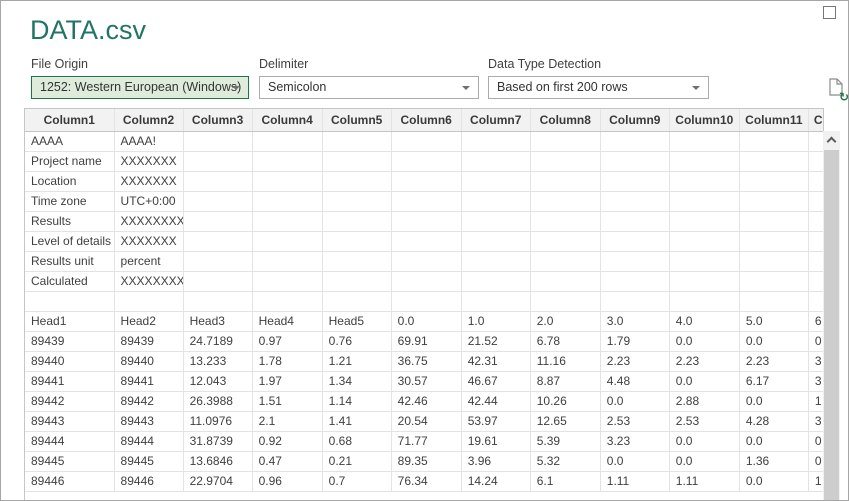 This screenshot has height=501, width=849. Describe the element at coordinates (496, 441) in the screenshot. I see `table-cell: 19.61` at that location.